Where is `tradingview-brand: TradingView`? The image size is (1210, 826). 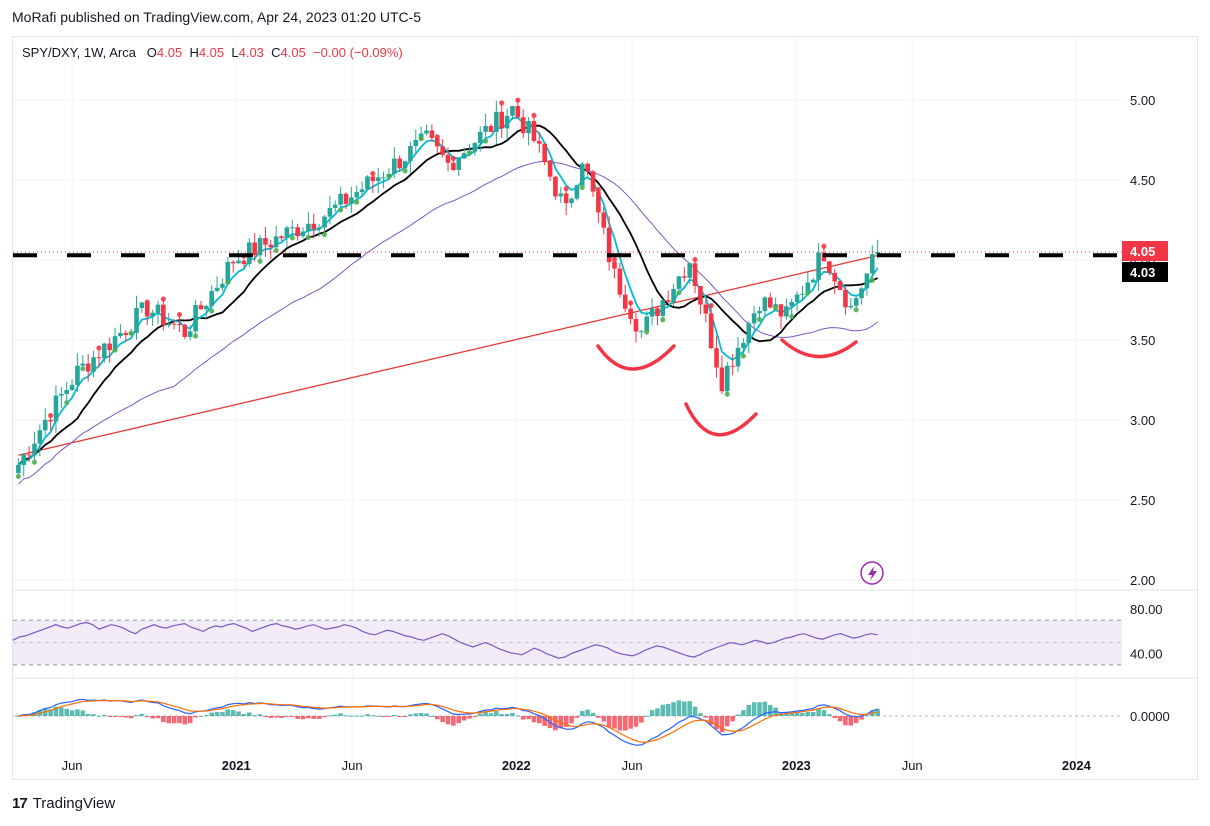
tradingview-brand: TradingView is located at coordinates (74, 803).